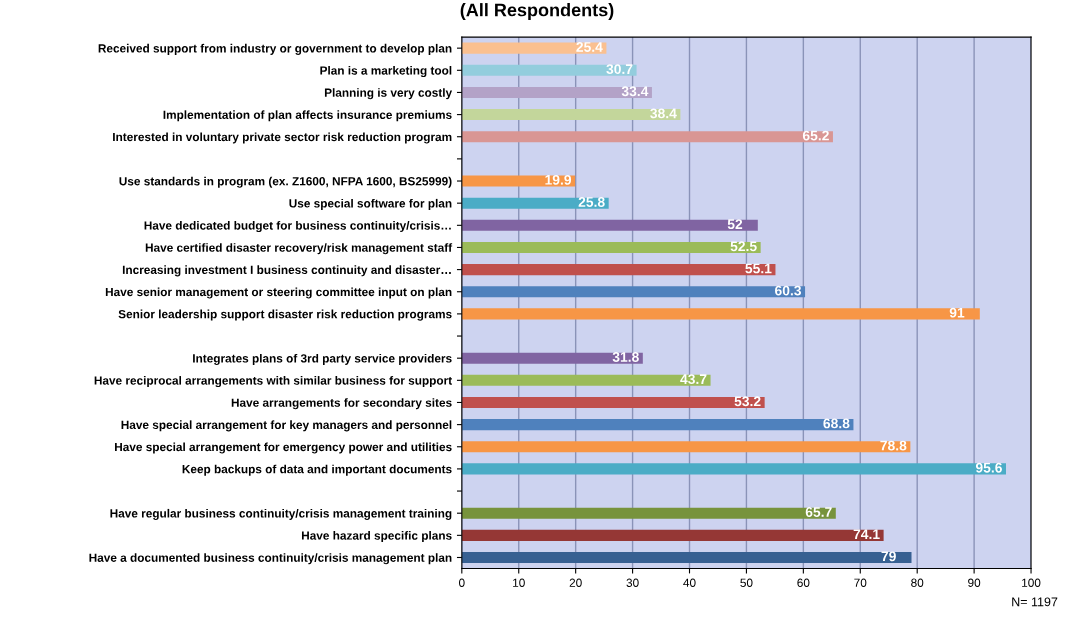  Describe the element at coordinates (283, 448) in the screenshot. I see `y-tick-label: Have special arrangement for emergency power and utilities` at that location.